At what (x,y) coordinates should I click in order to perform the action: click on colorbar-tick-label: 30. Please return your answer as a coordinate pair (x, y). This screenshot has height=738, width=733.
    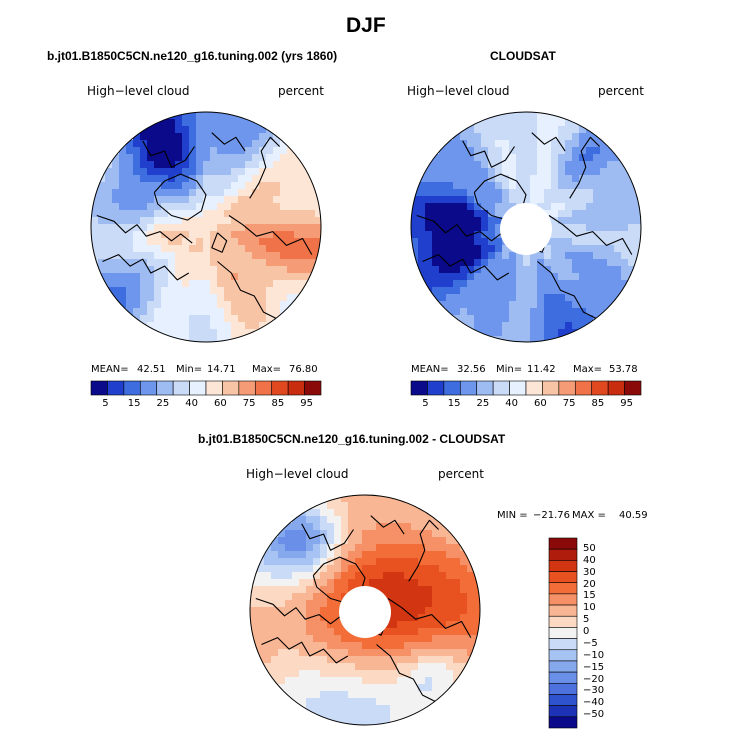
    Looking at the image, I should click on (589, 572).